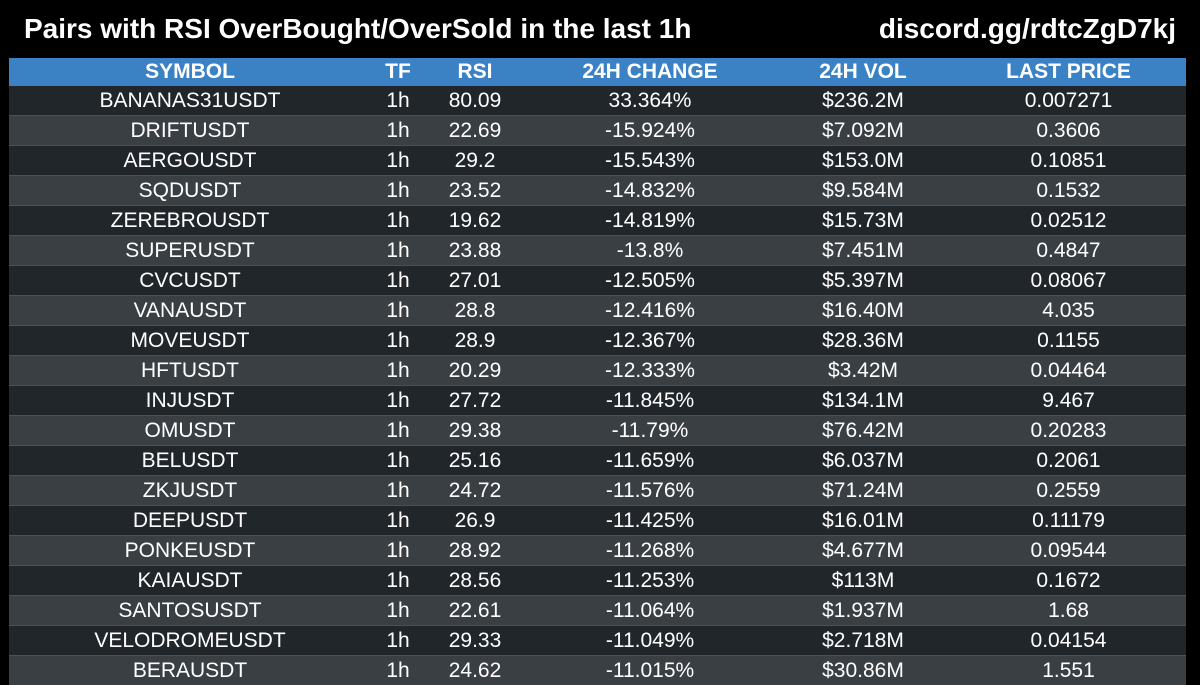 The width and height of the screenshot is (1200, 685). What do you see at coordinates (1068, 311) in the screenshot?
I see `last-price-cell: 4.035` at bounding box center [1068, 311].